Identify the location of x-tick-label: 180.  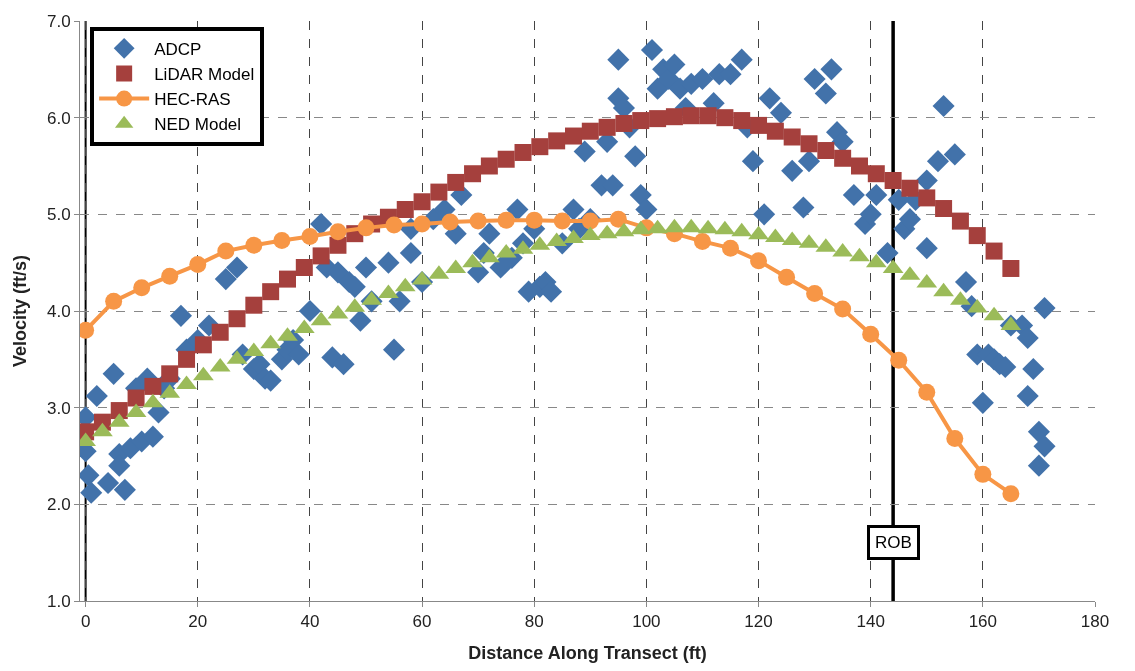
(1095, 622).